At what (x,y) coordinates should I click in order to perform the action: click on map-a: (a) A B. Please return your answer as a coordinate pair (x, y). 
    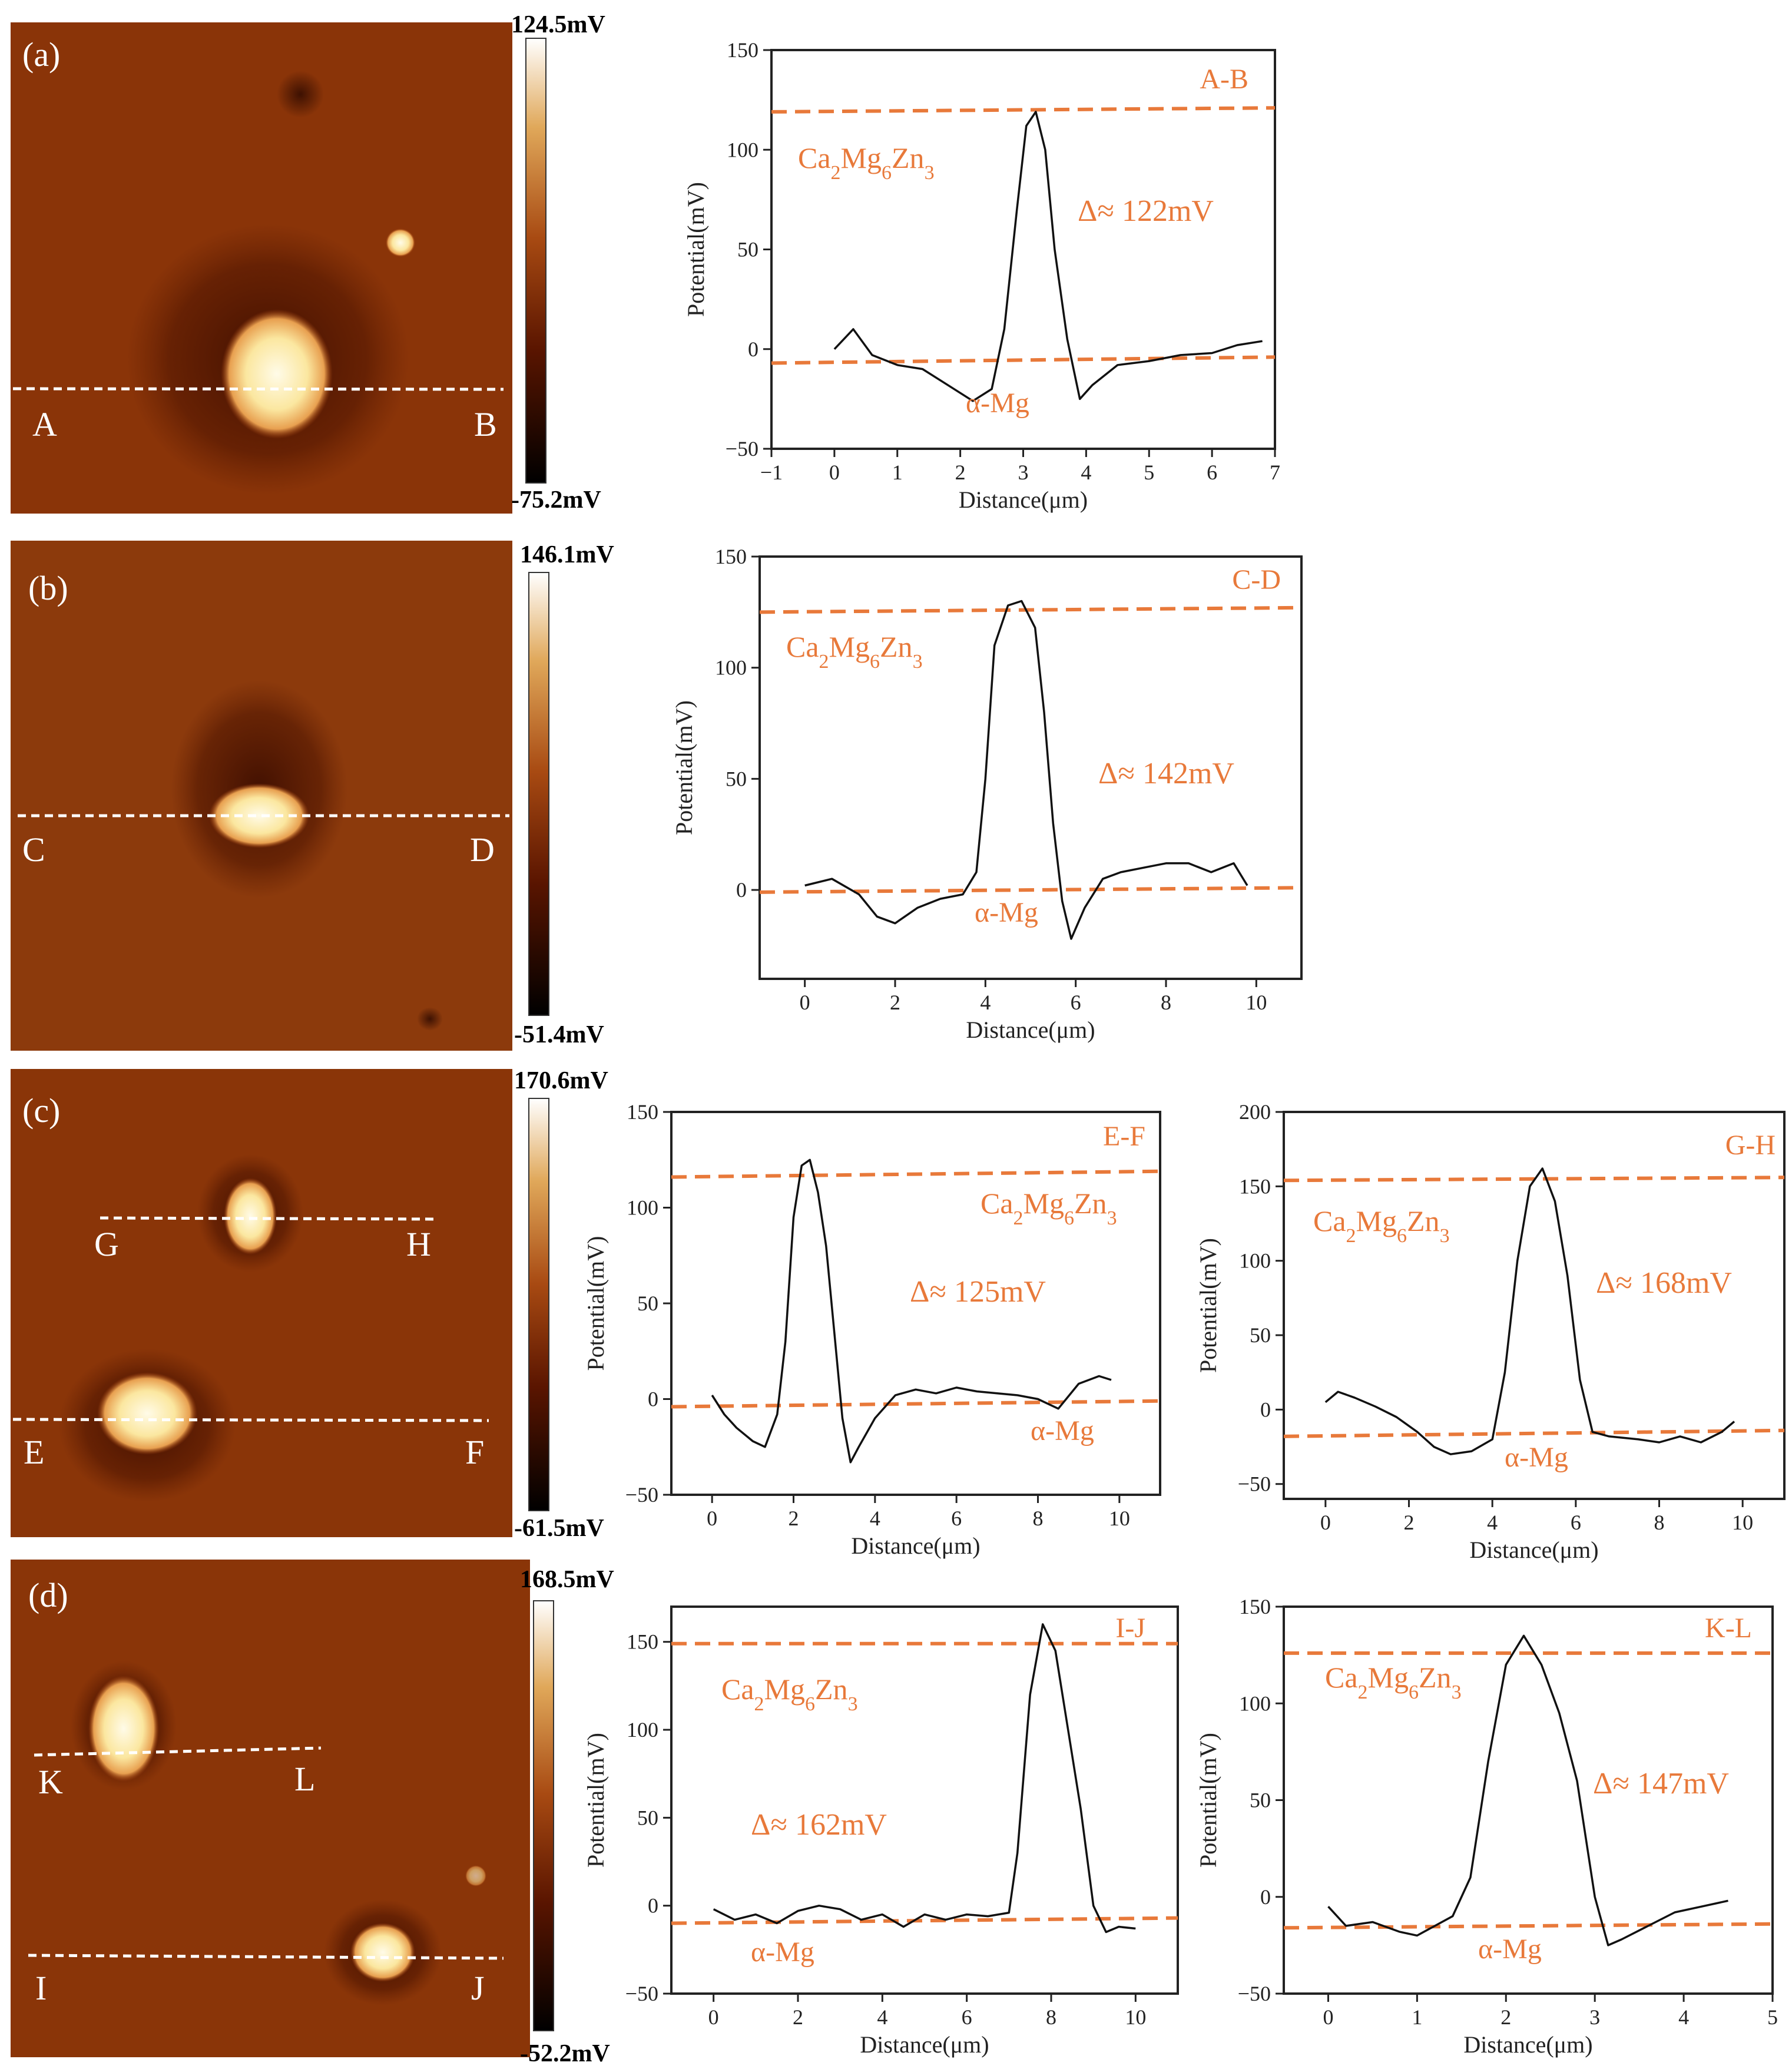
    Looking at the image, I should click on (261, 268).